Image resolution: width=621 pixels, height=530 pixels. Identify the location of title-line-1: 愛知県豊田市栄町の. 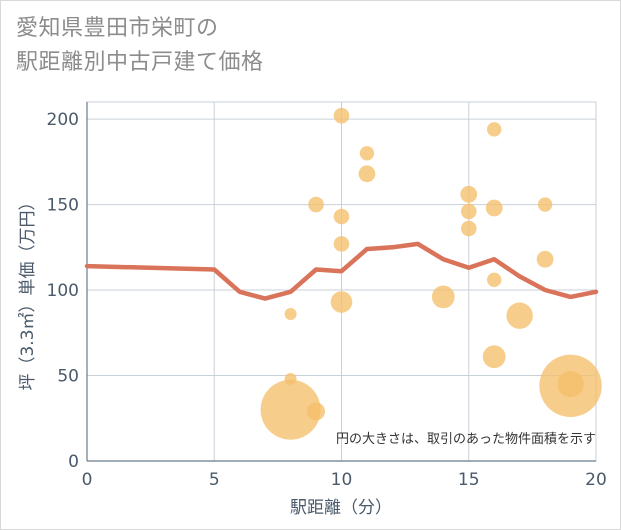
(117, 28).